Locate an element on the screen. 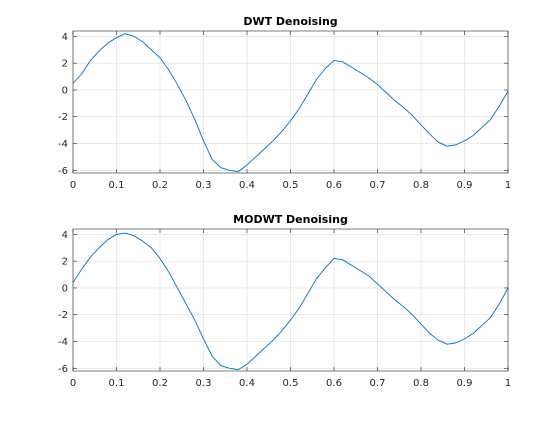  chart-title: DWT Denoising is located at coordinates (290, 21).